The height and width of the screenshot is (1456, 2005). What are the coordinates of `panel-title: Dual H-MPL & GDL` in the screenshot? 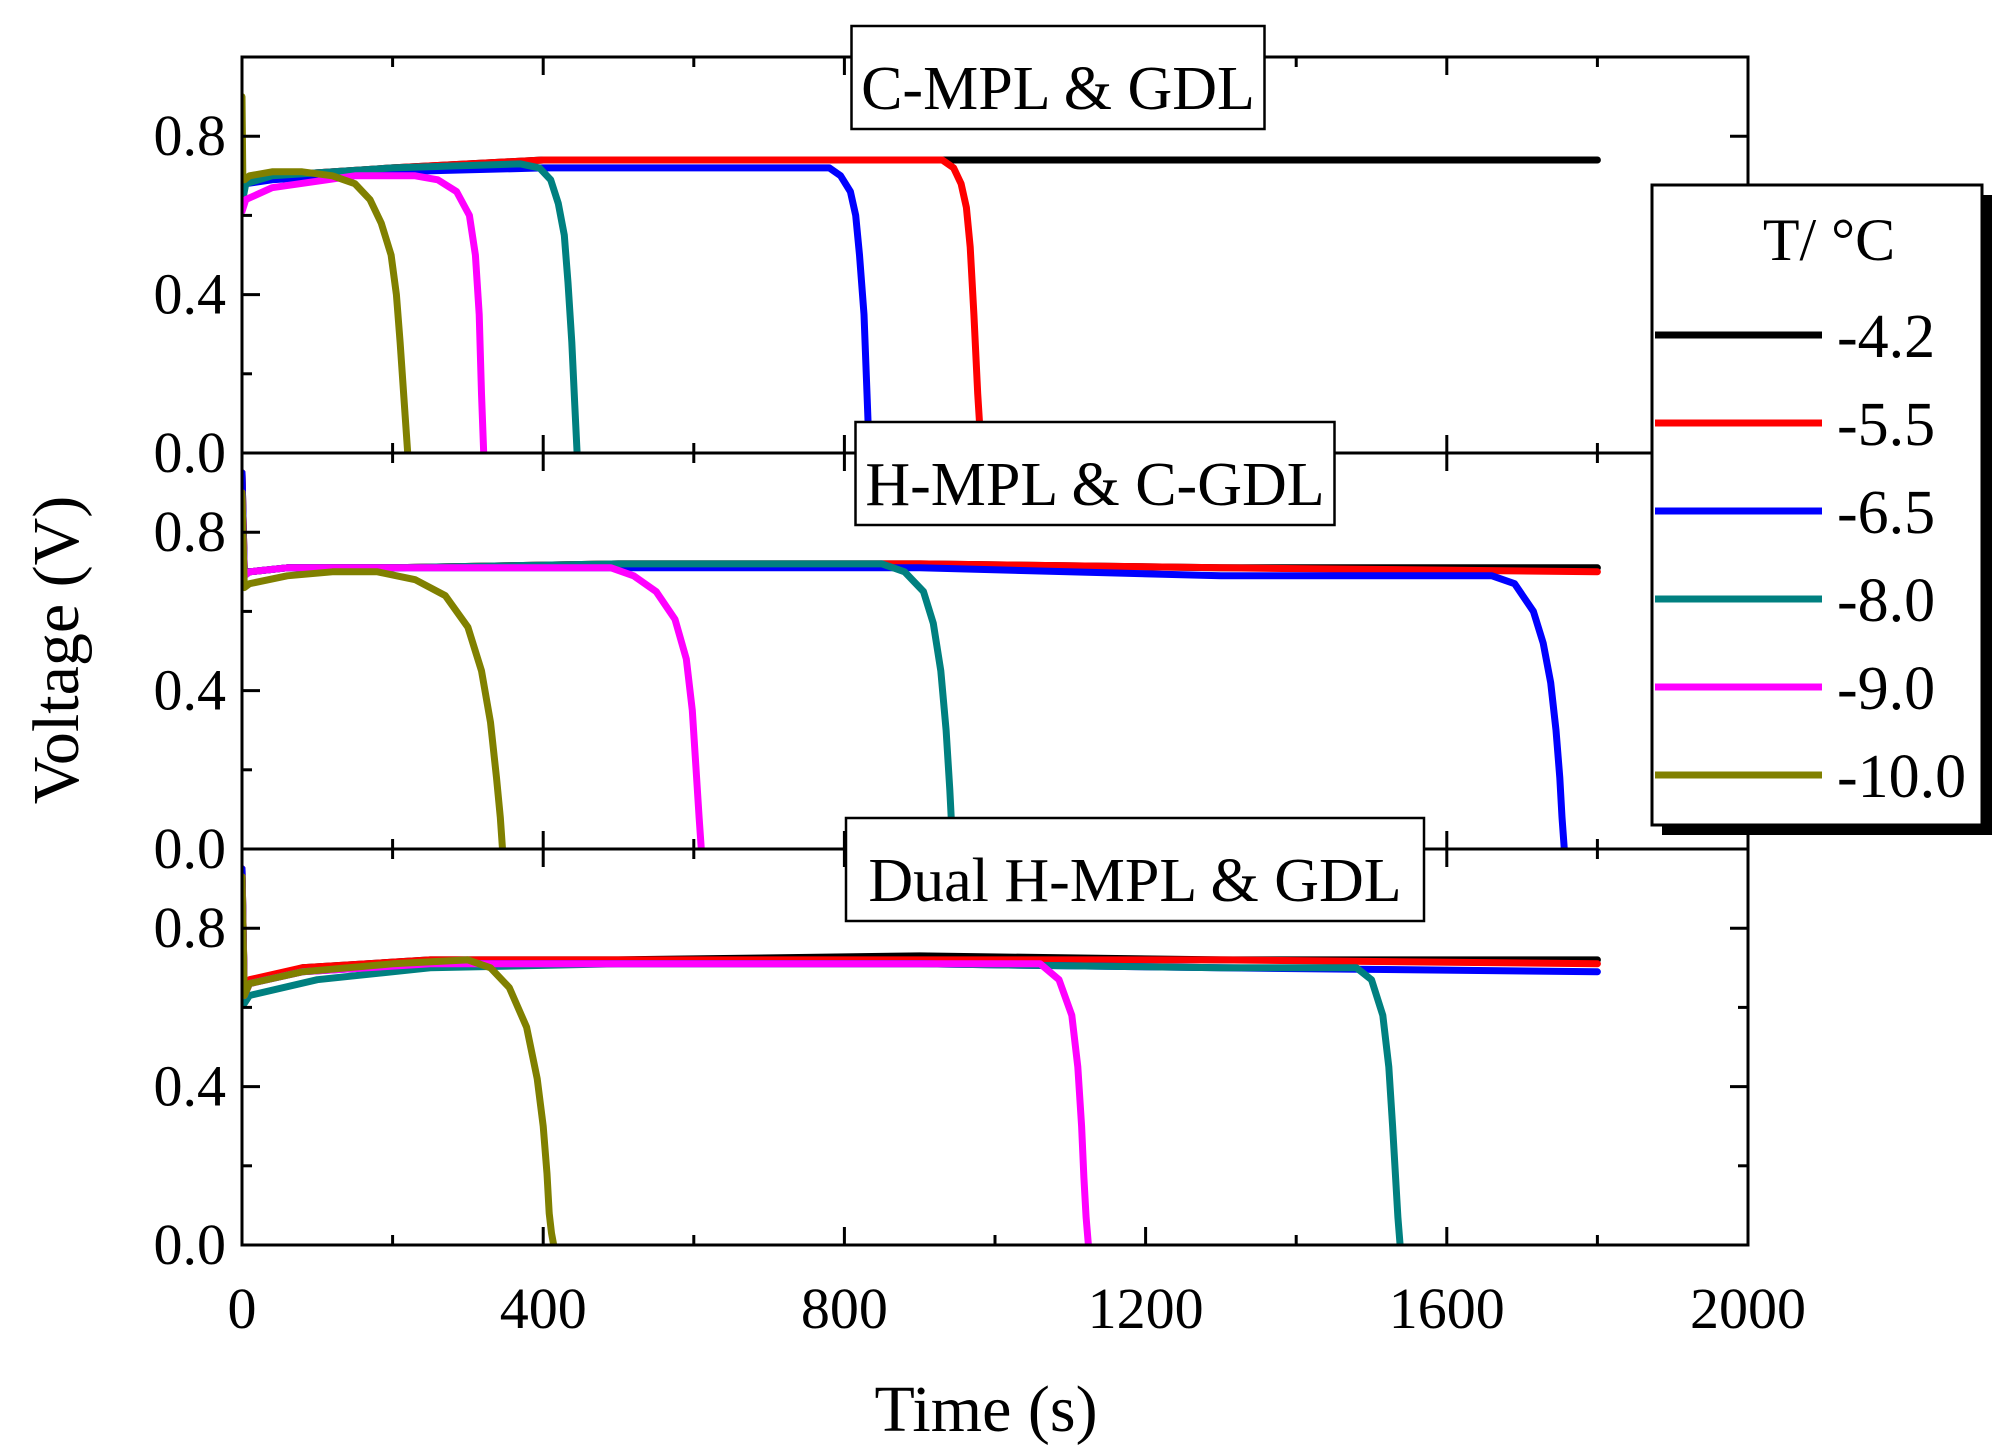 It's located at (1134, 881).